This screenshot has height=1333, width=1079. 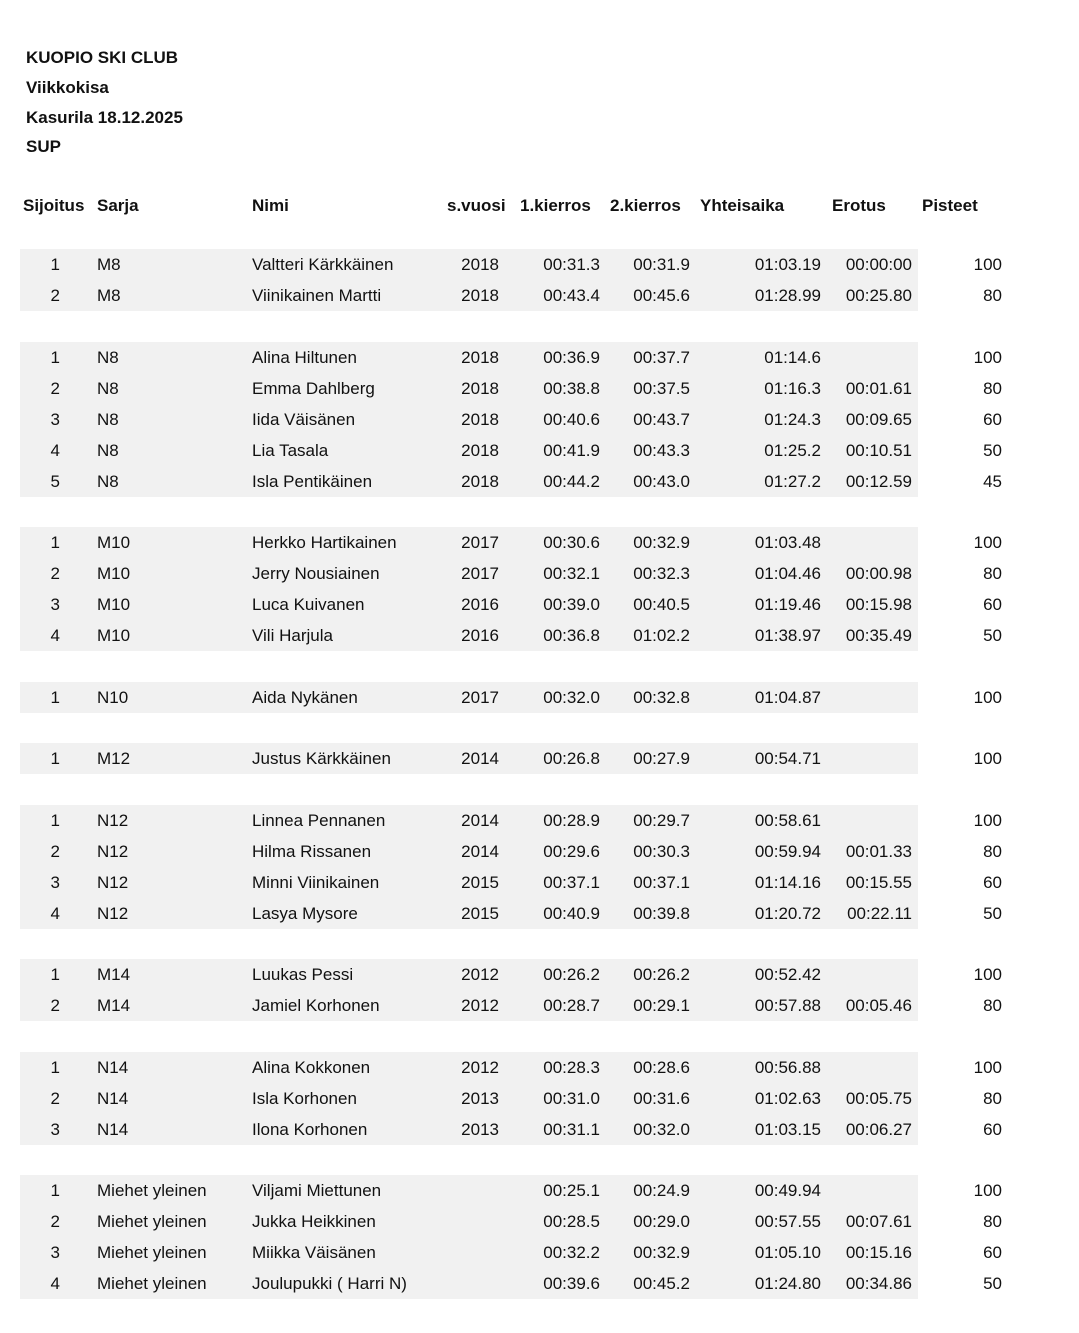 I want to click on cell-lap2: 00:27.9, so click(x=661, y=758).